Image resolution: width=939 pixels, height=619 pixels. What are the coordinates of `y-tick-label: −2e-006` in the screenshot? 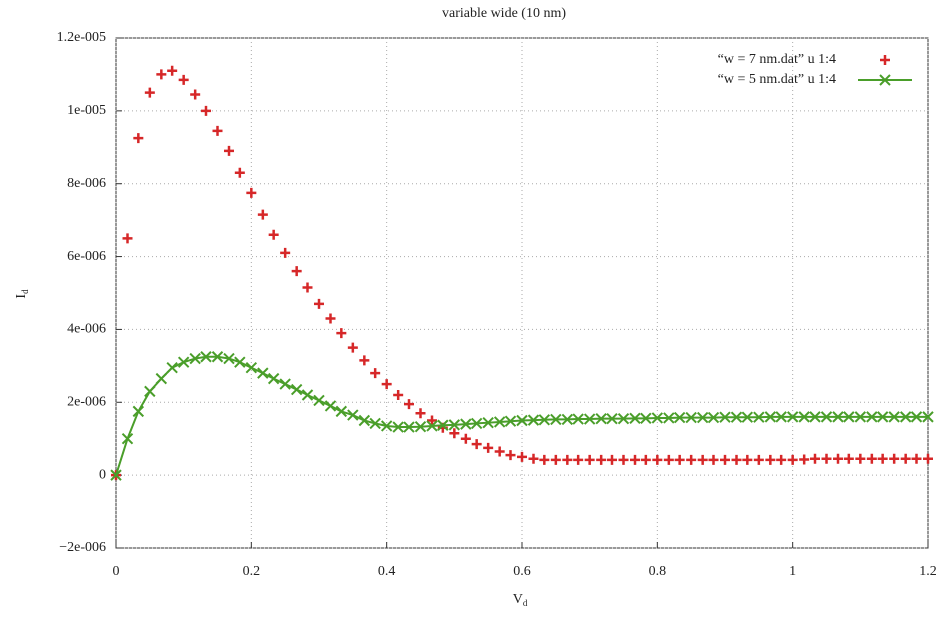 It's located at (82, 547).